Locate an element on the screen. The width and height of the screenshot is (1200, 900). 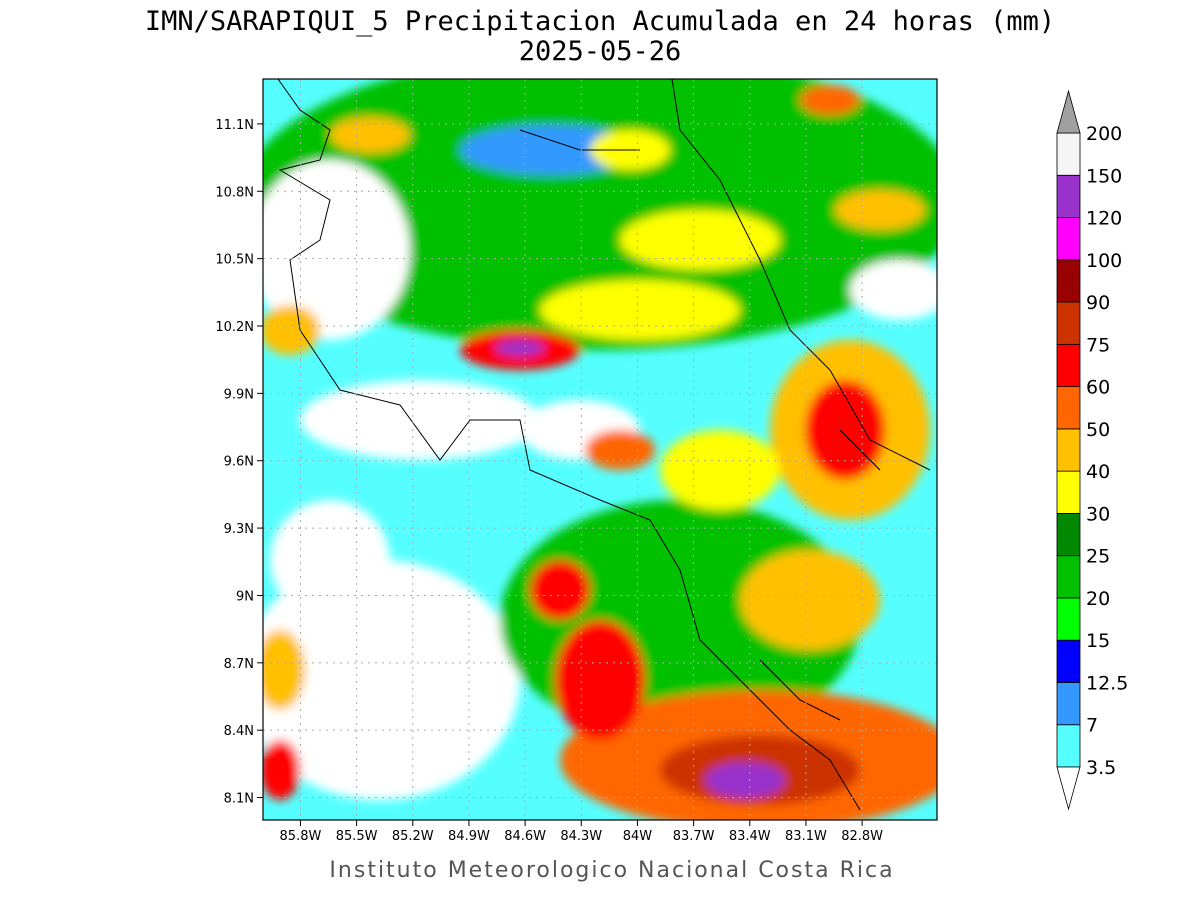
subtitle: 2025-05-26 is located at coordinates (600, 51).